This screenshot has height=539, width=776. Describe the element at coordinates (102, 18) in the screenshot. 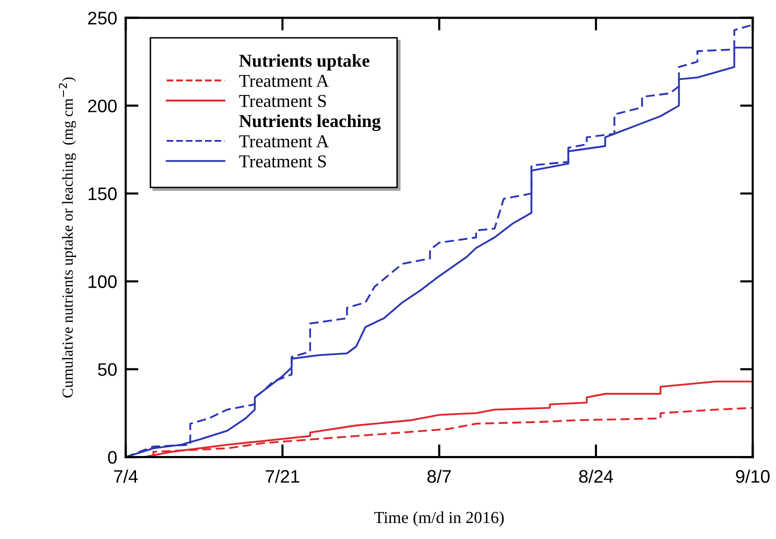

I see `y-tick-label: 250` at that location.